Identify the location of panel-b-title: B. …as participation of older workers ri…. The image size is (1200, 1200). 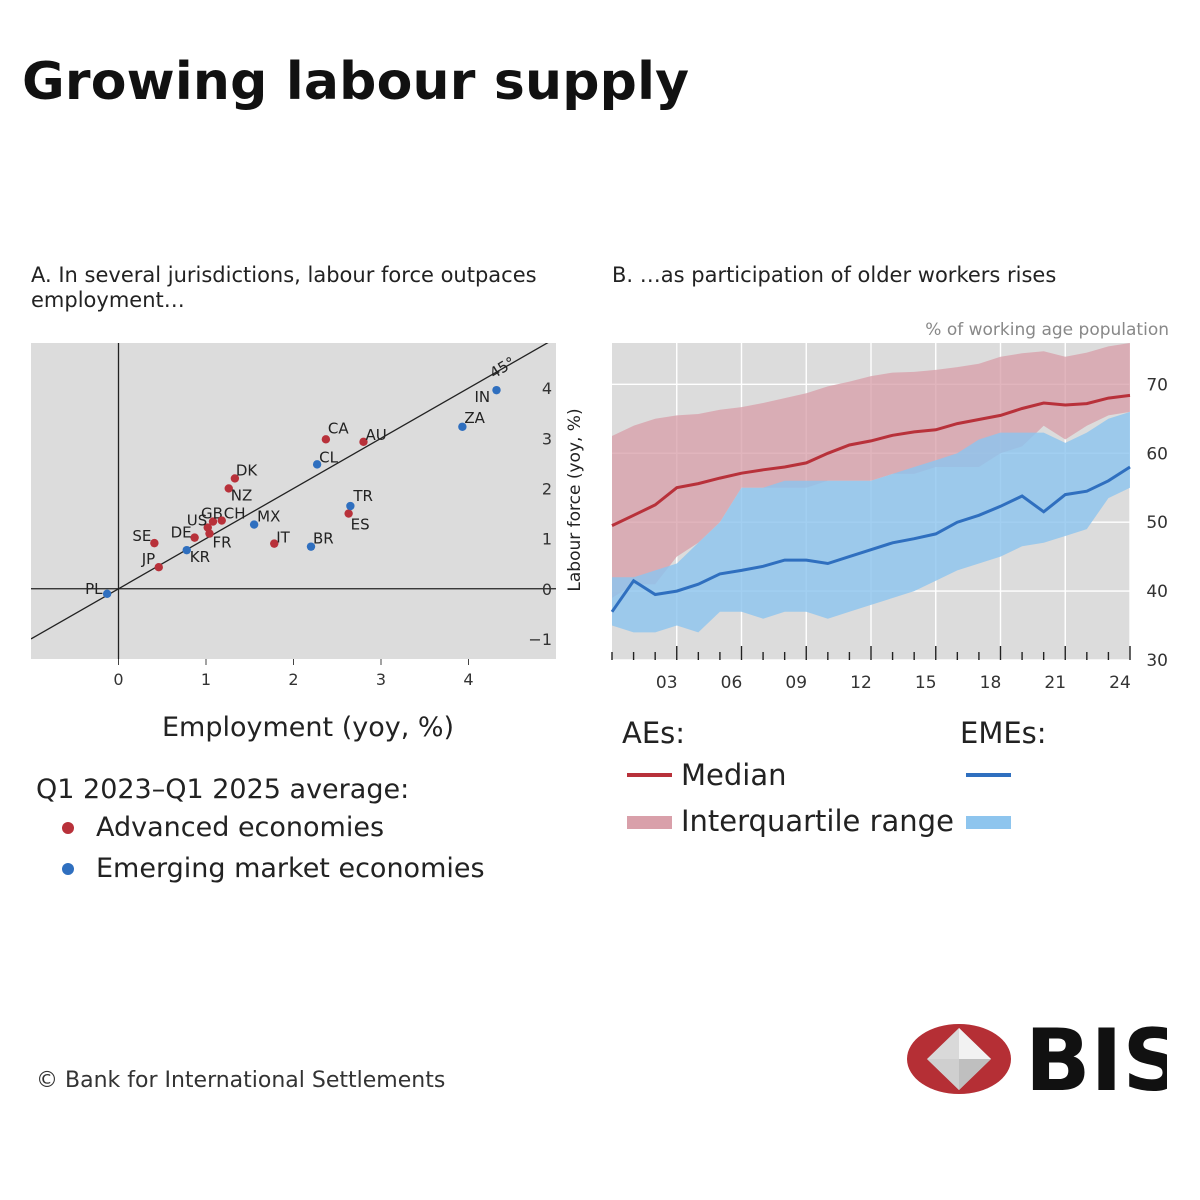
(834, 275).